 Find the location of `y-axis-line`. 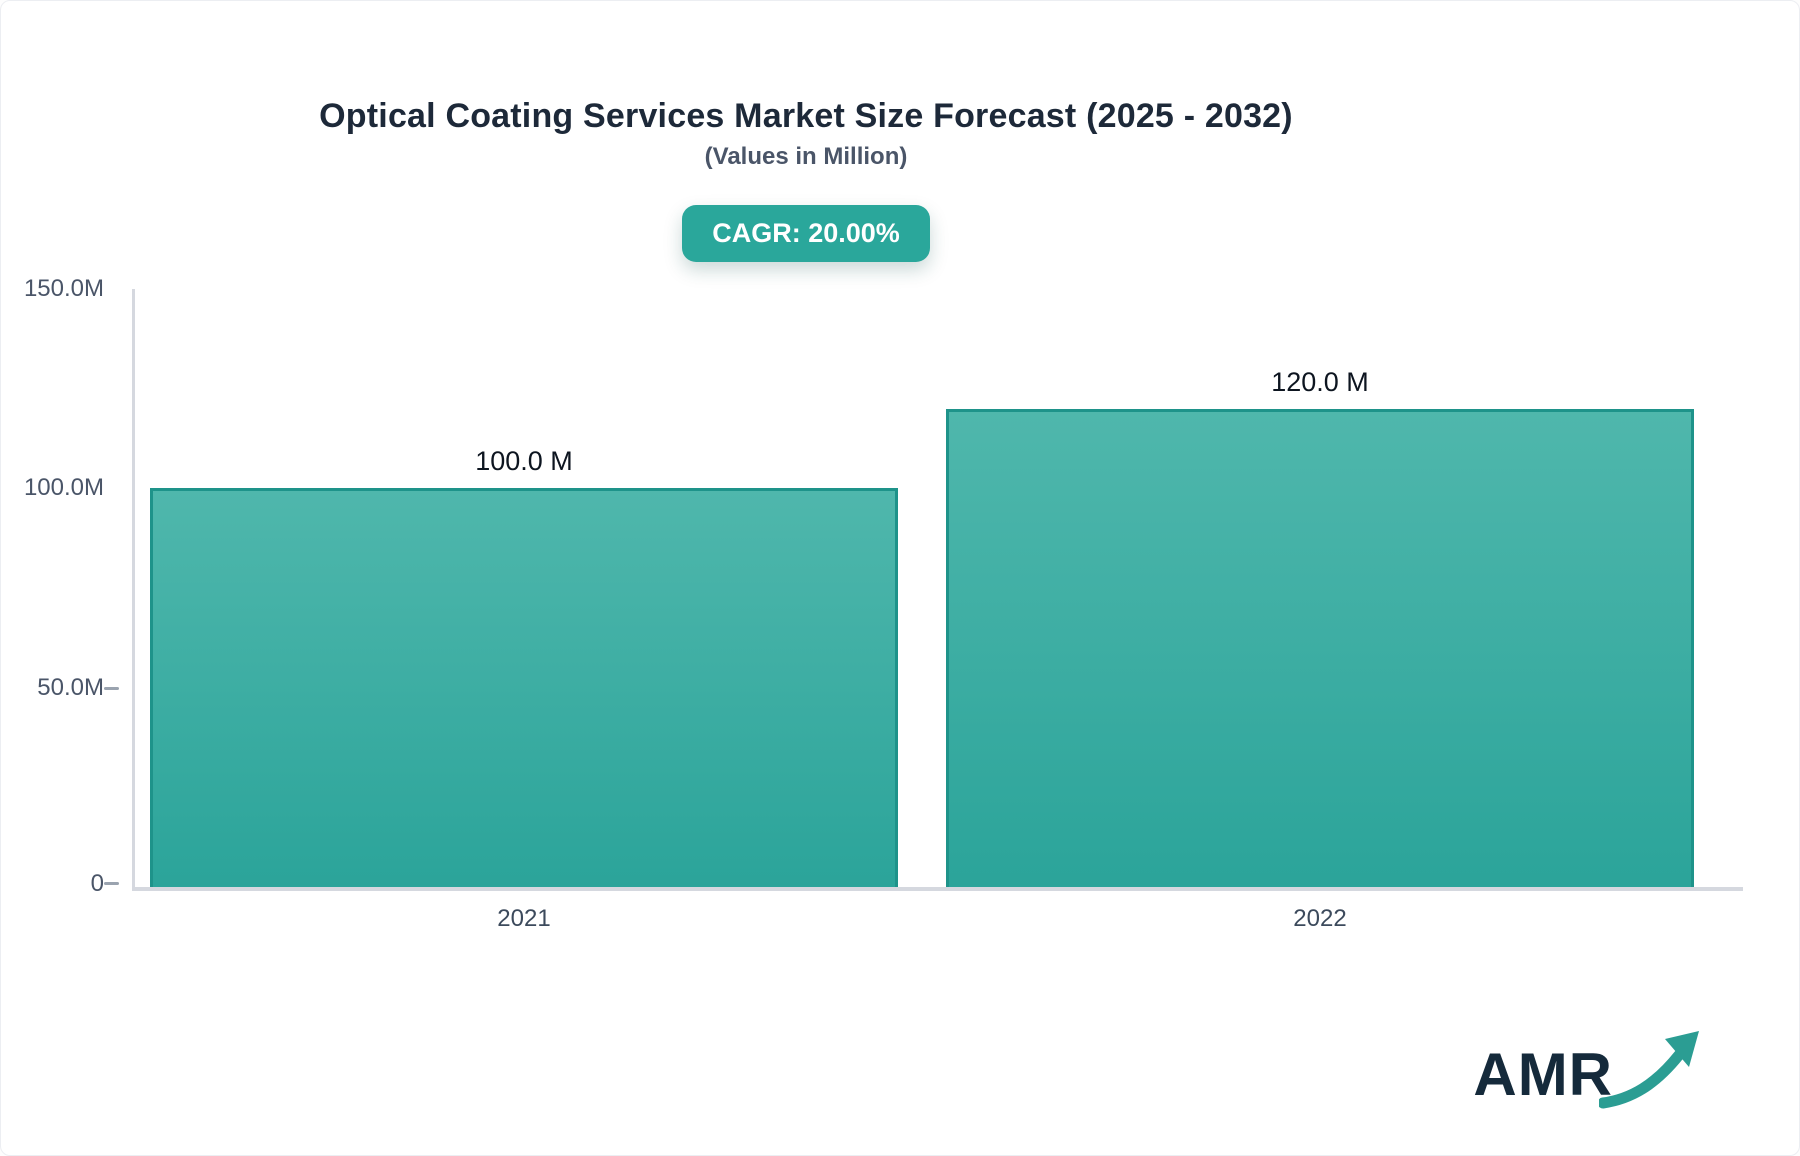

y-axis-line is located at coordinates (133, 589).